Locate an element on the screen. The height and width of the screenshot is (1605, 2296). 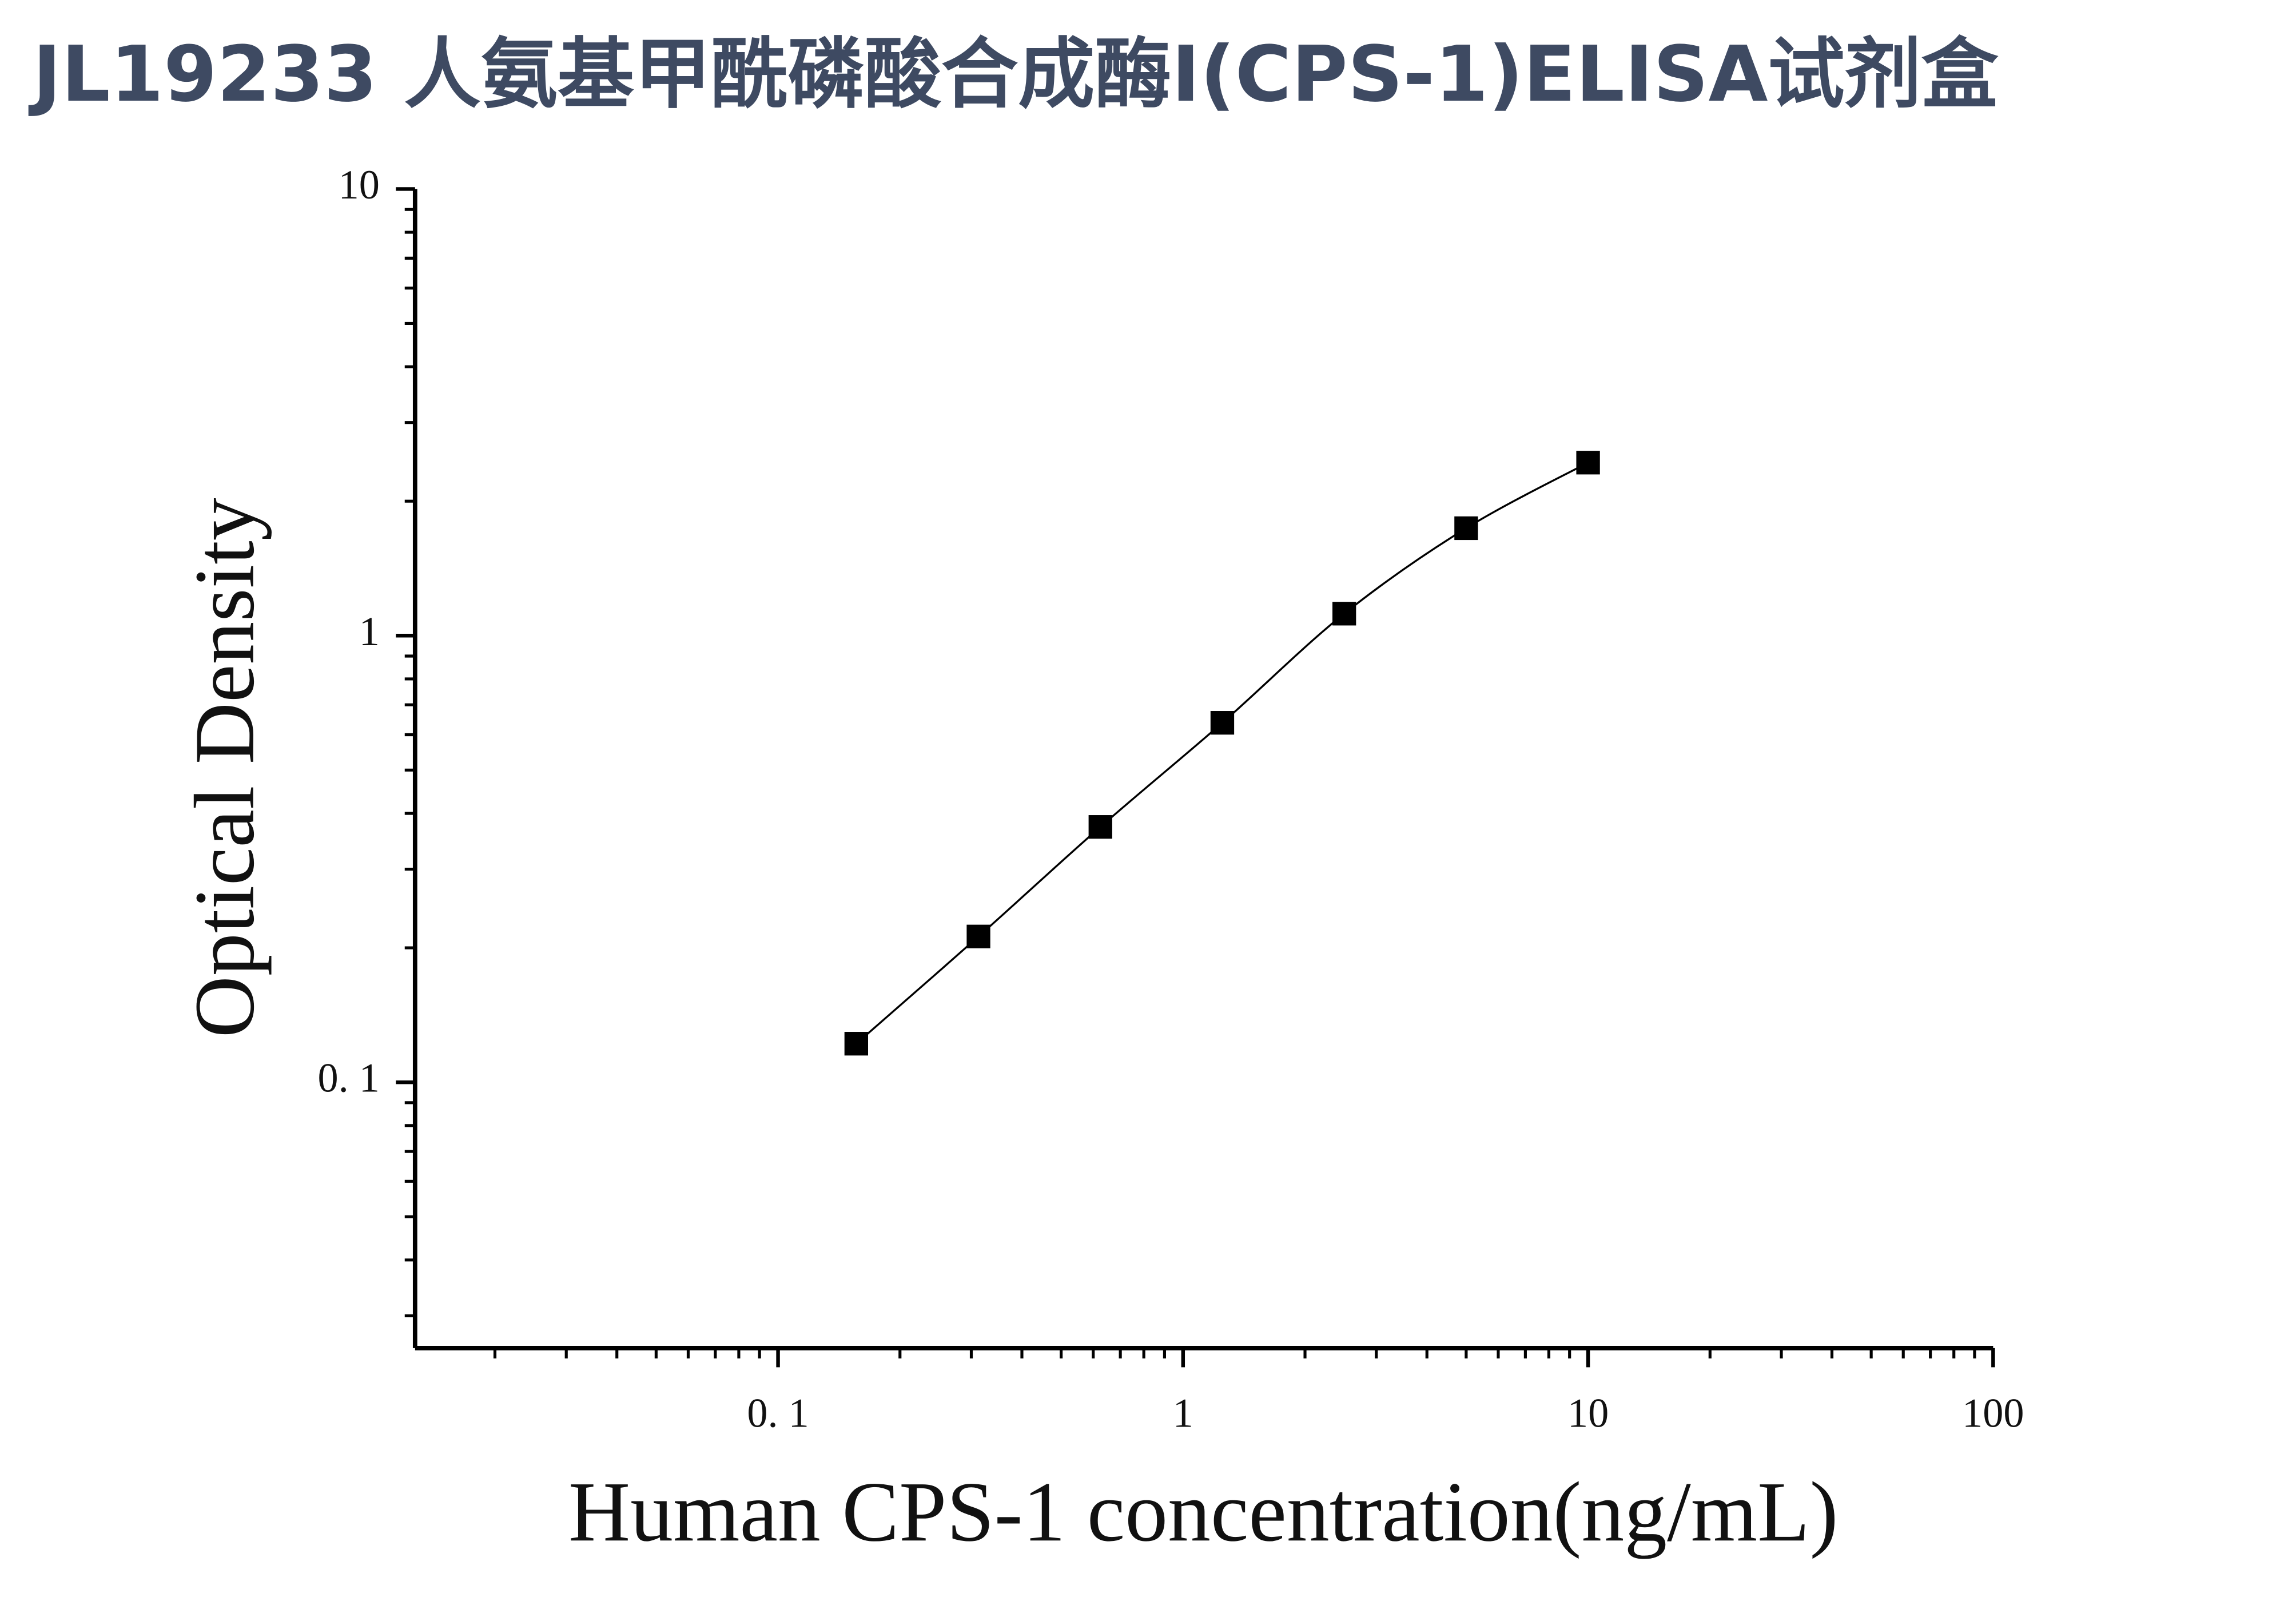
fit-curve is located at coordinates (1222, 753).